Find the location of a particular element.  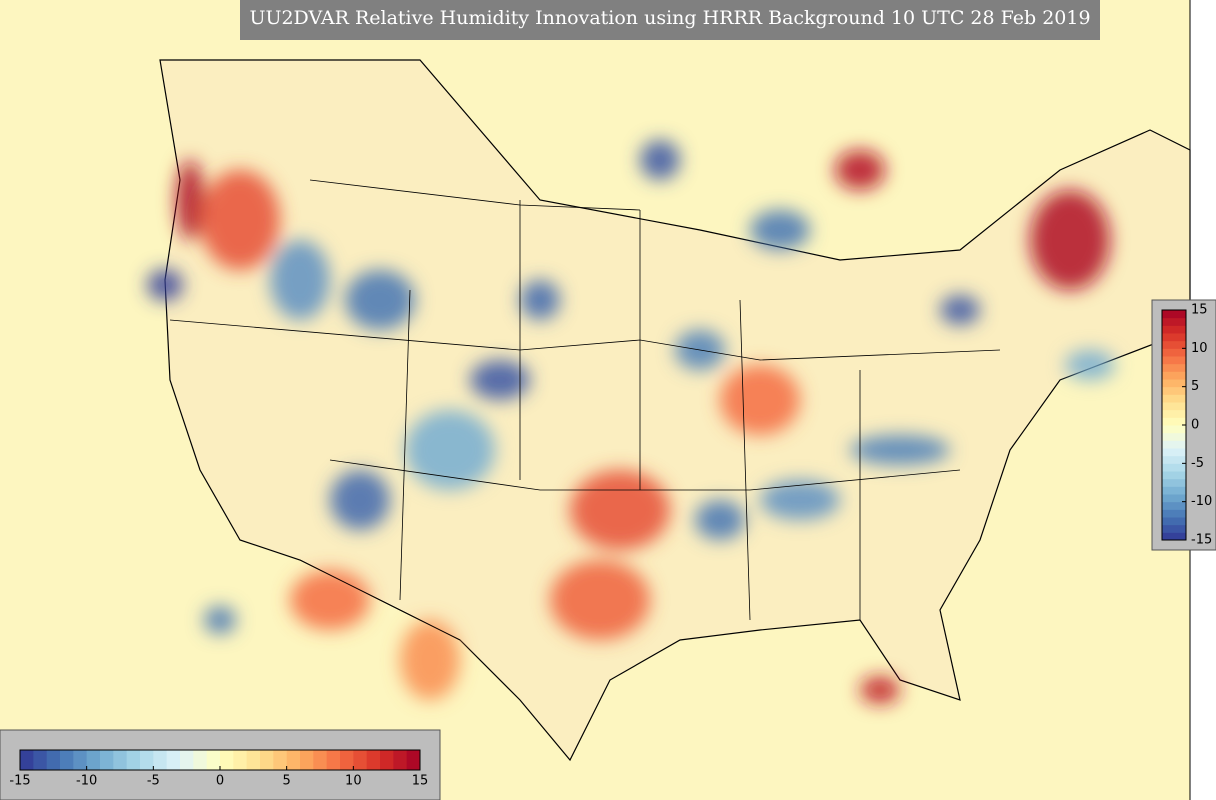

vertical-colorbar: -15 -10 -5 0 5 10 15 is located at coordinates (1186, 425).